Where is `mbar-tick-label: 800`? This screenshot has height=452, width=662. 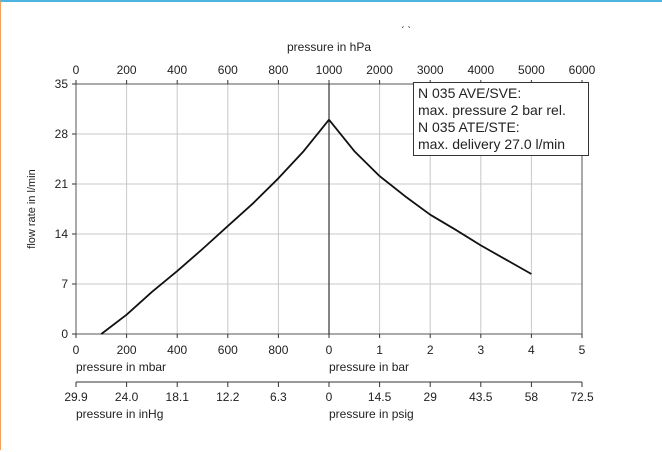
mbar-tick-label: 800 is located at coordinates (278, 350).